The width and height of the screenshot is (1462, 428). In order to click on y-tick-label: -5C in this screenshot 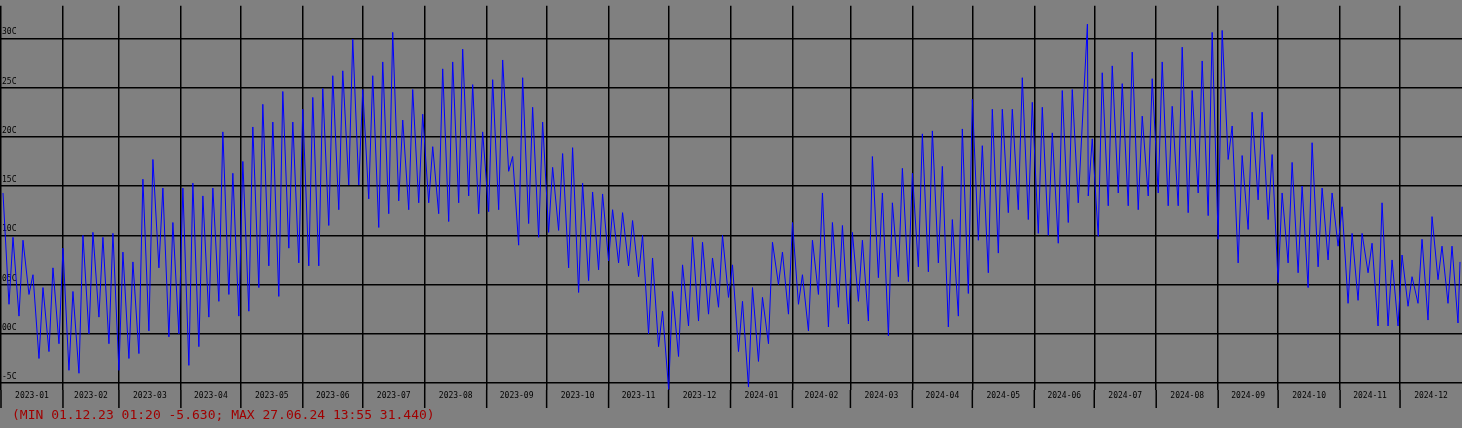, I will do `click(9, 377)`.